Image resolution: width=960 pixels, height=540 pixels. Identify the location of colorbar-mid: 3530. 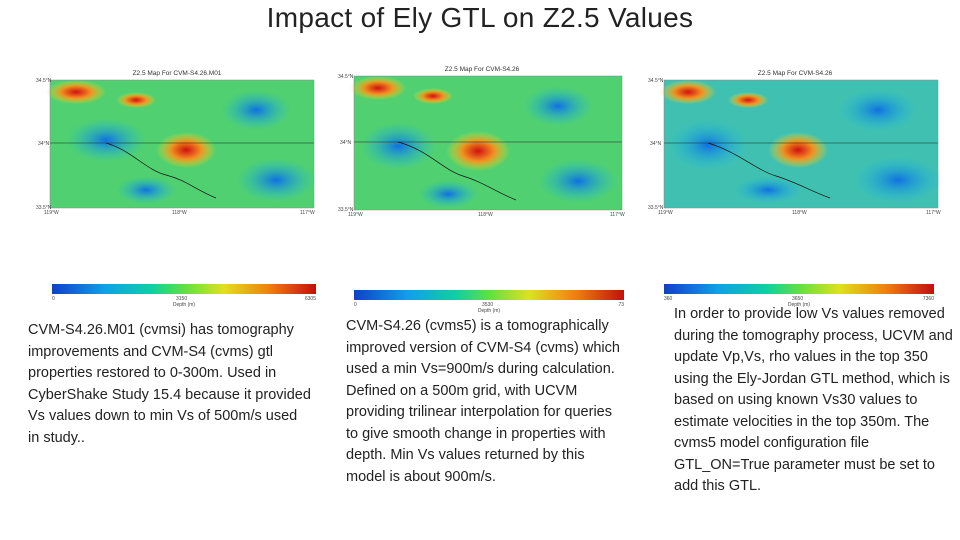
(488, 305).